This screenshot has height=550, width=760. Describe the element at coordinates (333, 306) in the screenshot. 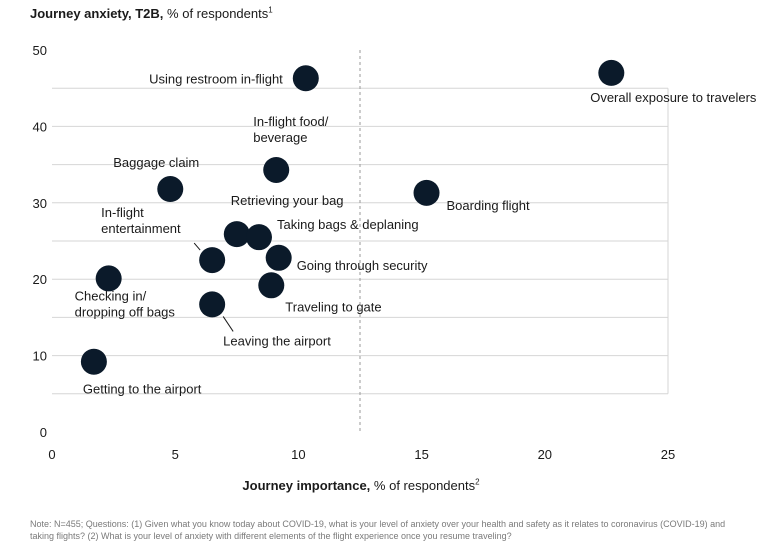

I see `point-label: Traveling to gate` at that location.